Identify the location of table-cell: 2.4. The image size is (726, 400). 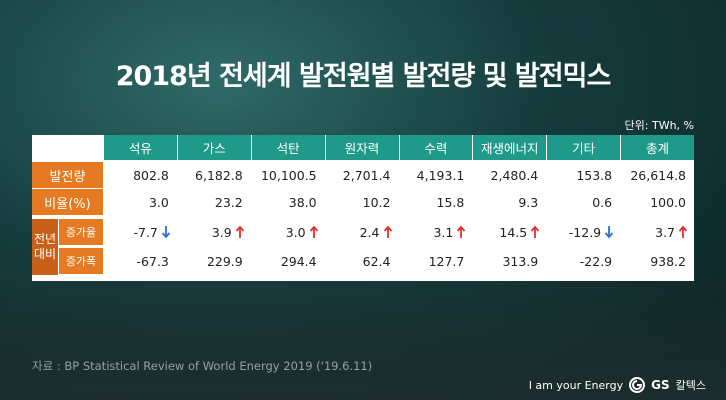
(362, 232).